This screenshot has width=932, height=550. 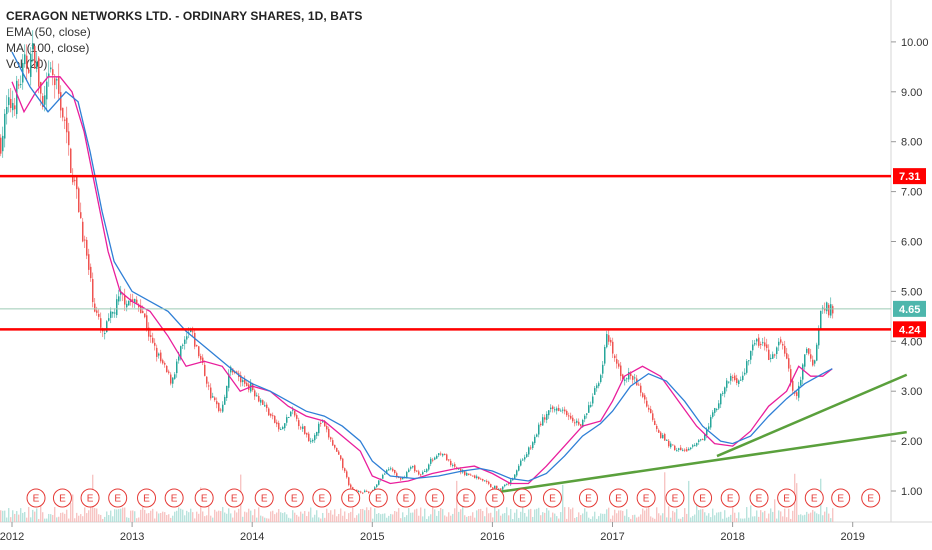 What do you see at coordinates (911, 193) in the screenshot?
I see `y-tick-label: 7.00` at bounding box center [911, 193].